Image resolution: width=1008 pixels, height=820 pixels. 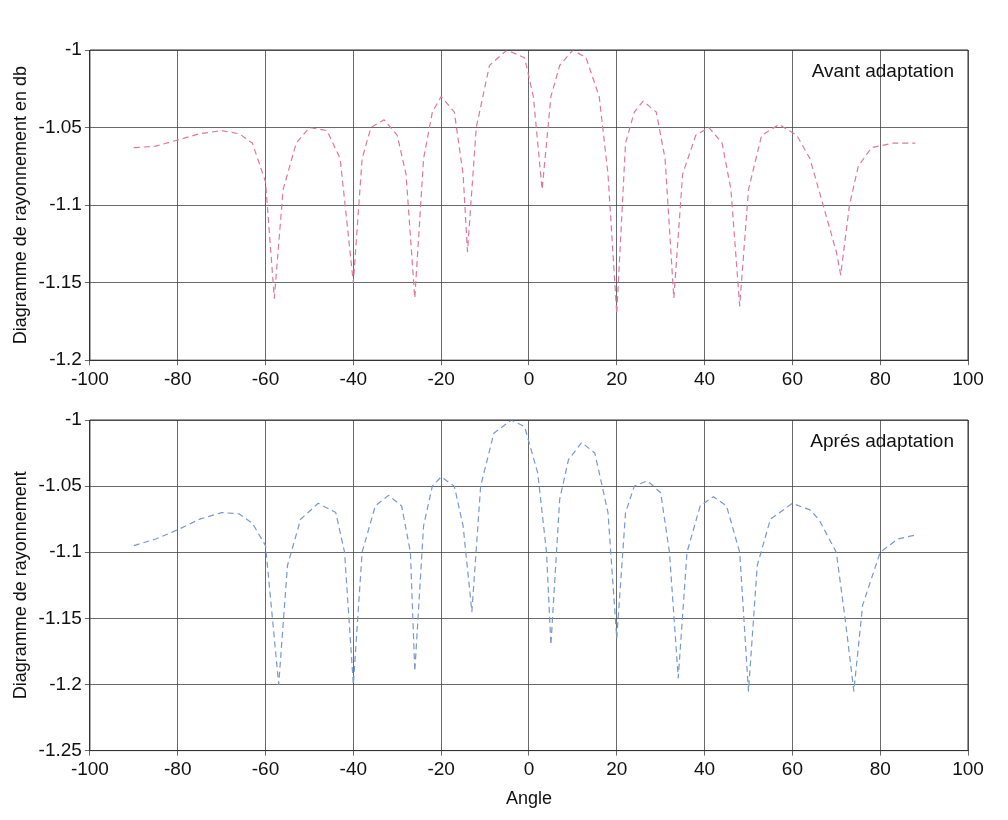 What do you see at coordinates (60, 749) in the screenshot?
I see `y-tick-label: -1.25` at bounding box center [60, 749].